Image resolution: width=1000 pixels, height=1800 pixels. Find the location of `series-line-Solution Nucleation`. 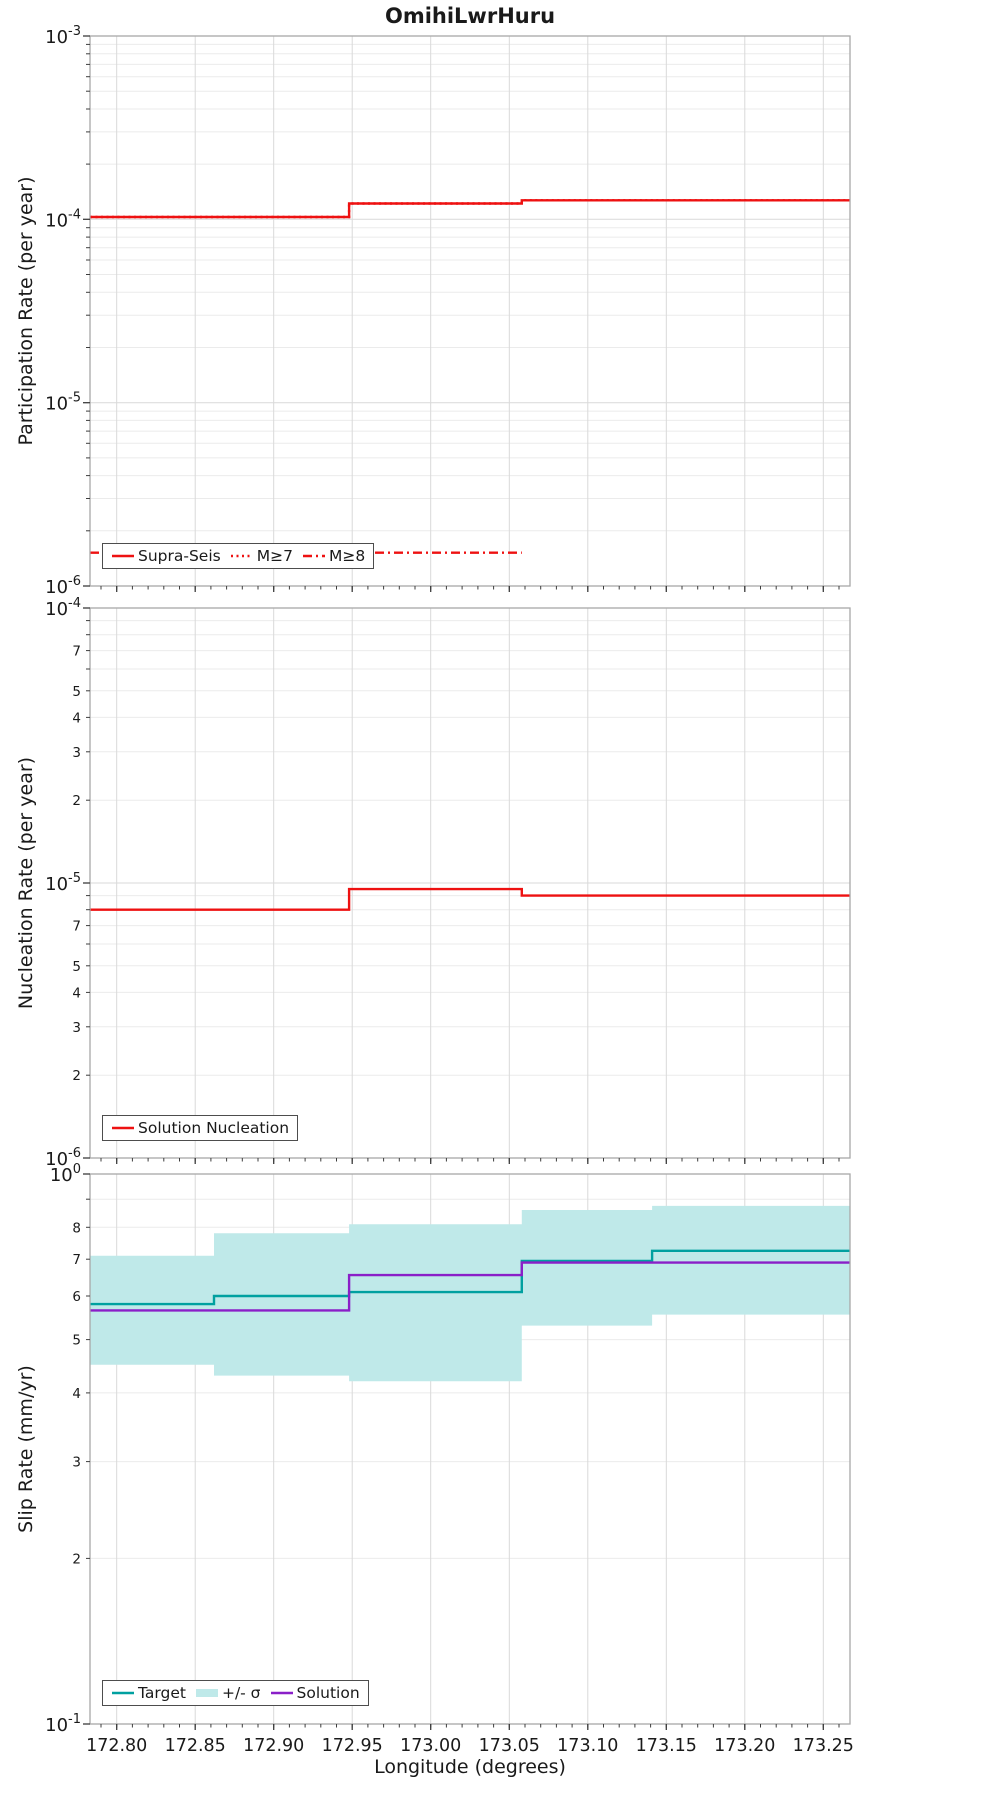

series-line-Solution Nucleation is located at coordinates (470, 899).